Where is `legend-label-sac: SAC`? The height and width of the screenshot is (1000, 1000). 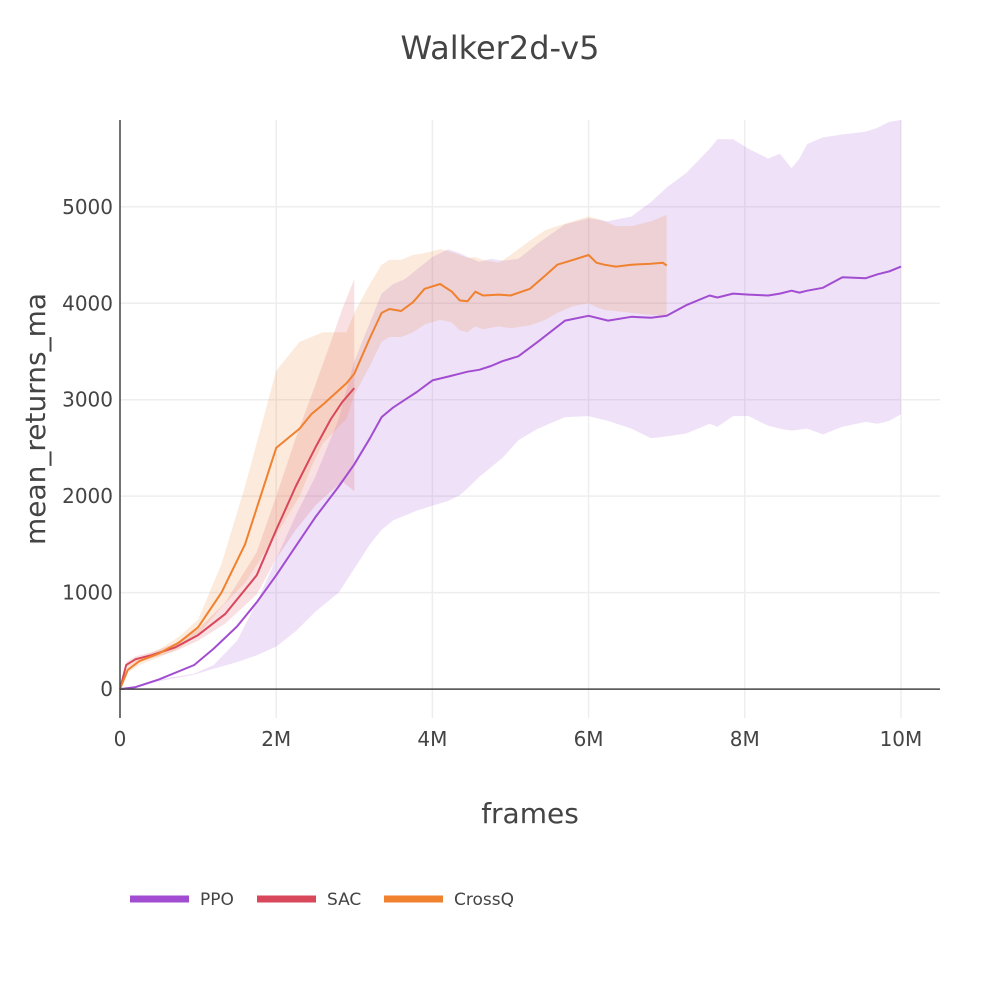 legend-label-sac: SAC is located at coordinates (344, 900).